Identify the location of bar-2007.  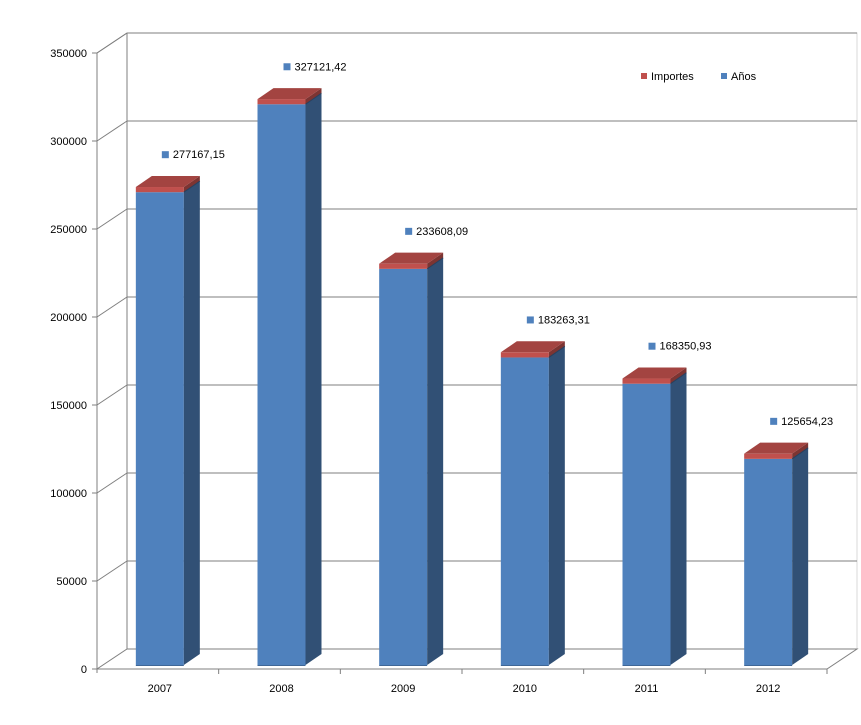
(168, 421).